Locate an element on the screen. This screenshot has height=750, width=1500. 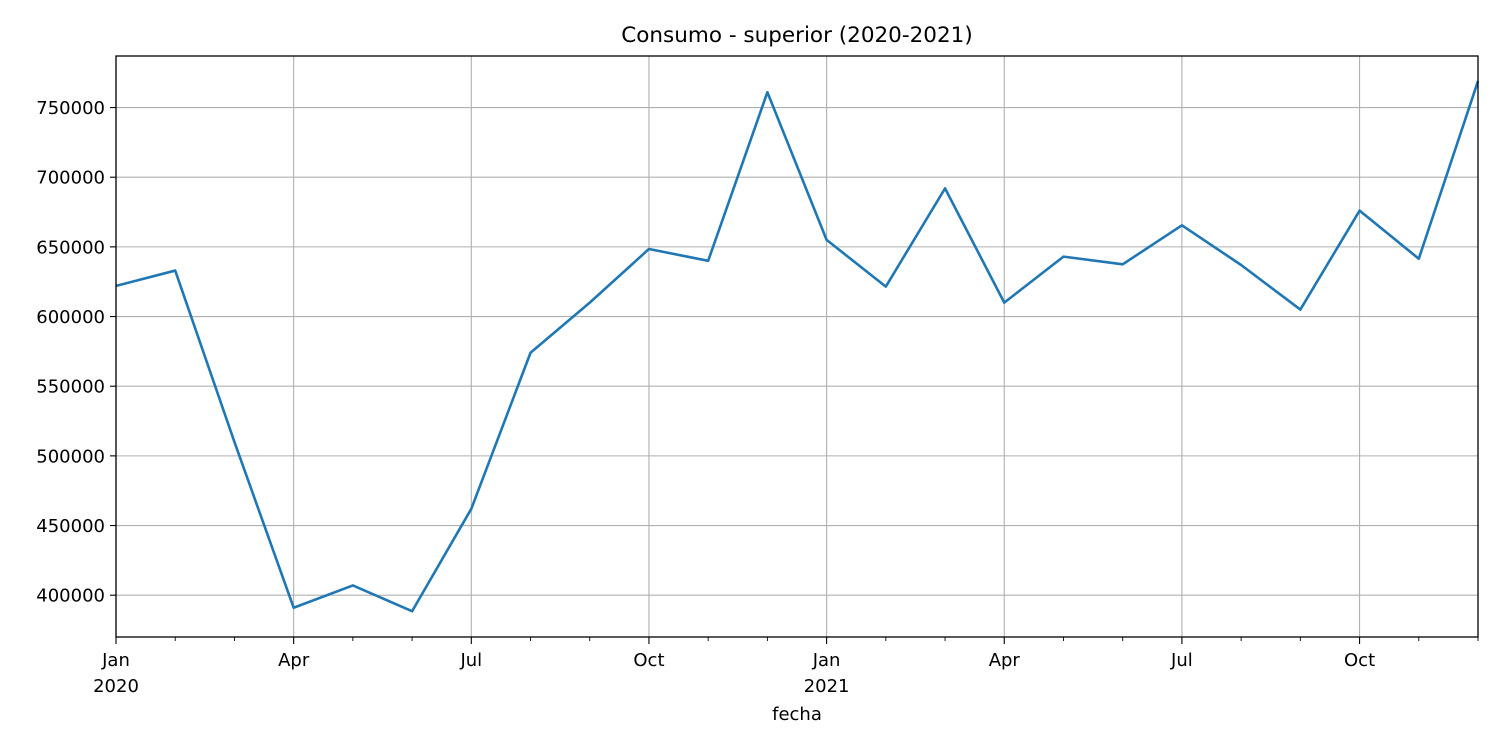
y-tick-label: 400000 is located at coordinates (70, 596).